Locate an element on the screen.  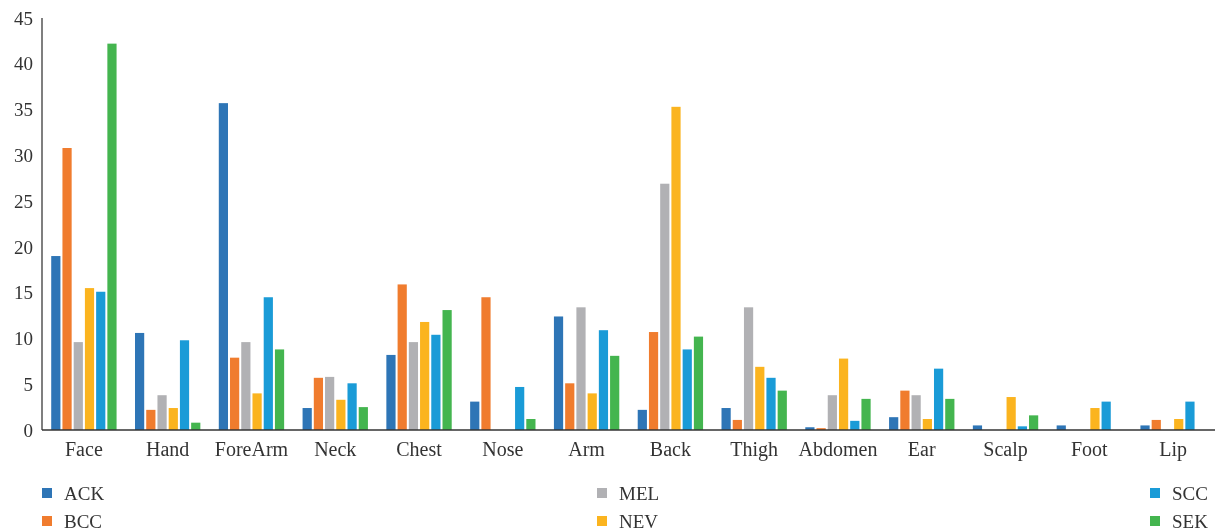
legend-label: SCC is located at coordinates (1190, 493).